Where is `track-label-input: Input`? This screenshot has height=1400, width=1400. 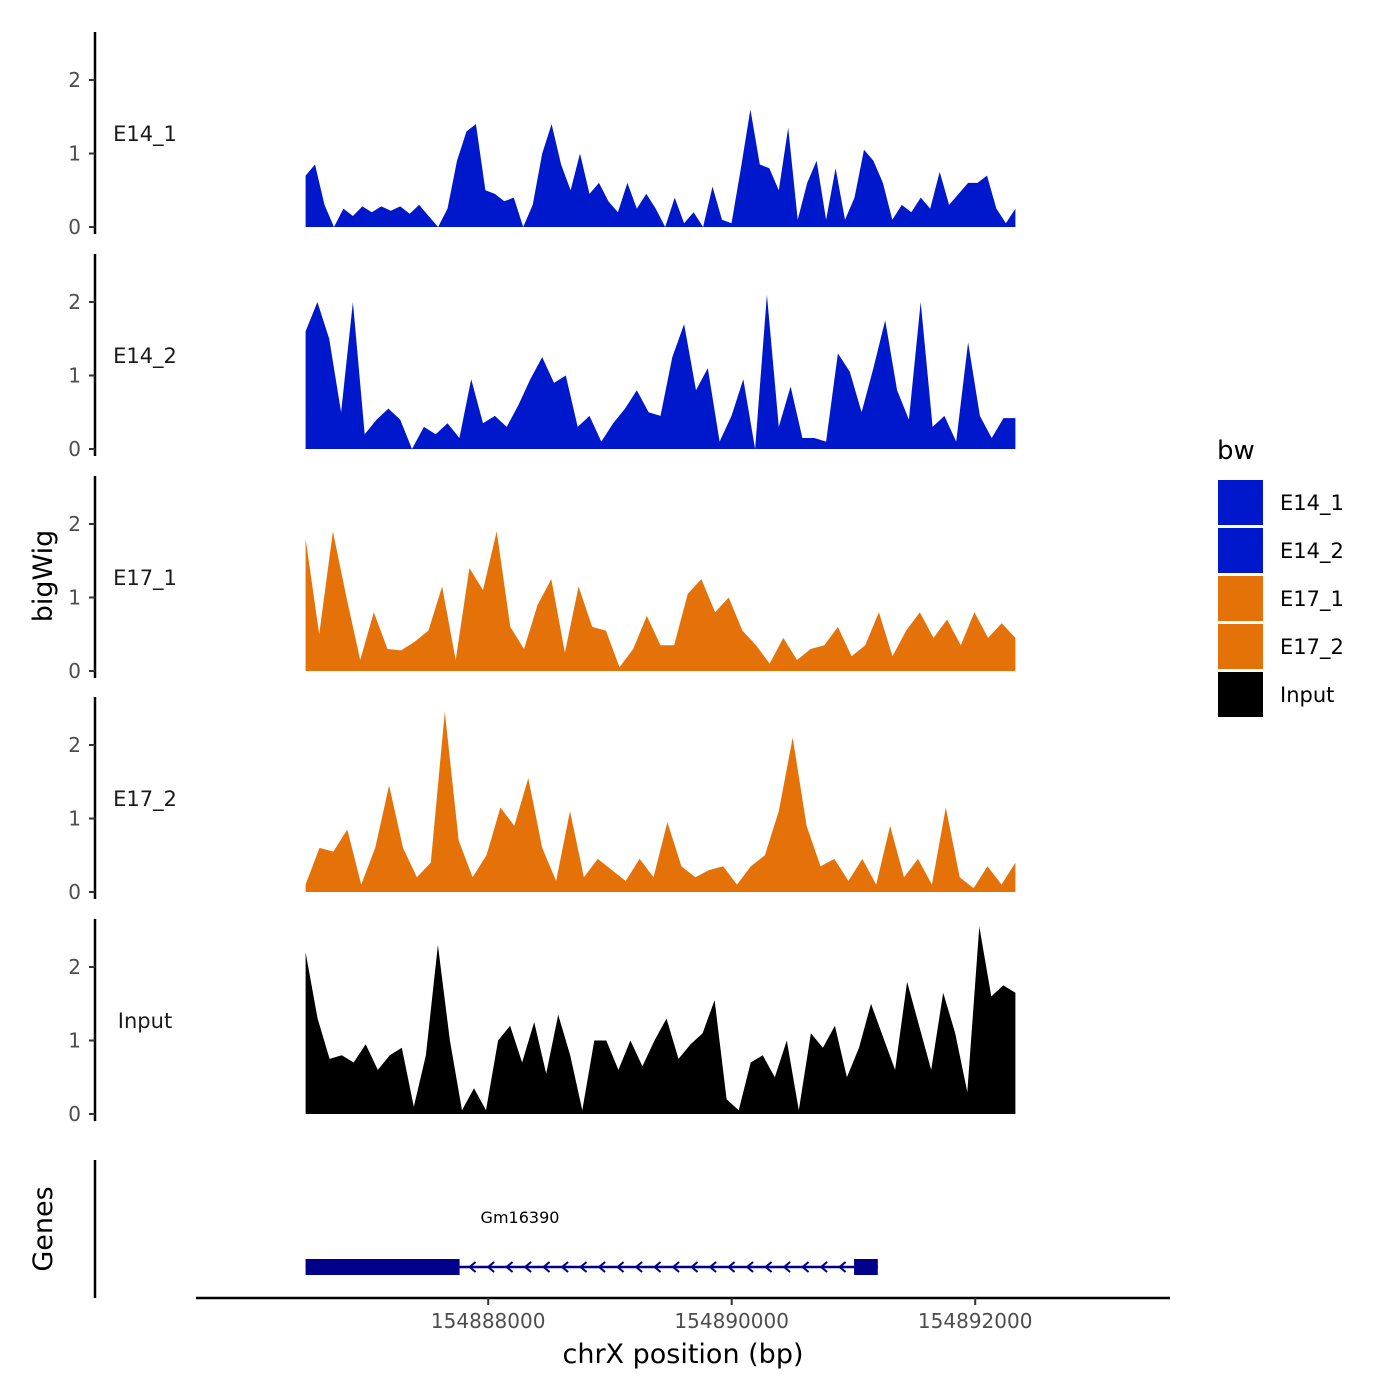
track-label-input: Input is located at coordinates (145, 1021).